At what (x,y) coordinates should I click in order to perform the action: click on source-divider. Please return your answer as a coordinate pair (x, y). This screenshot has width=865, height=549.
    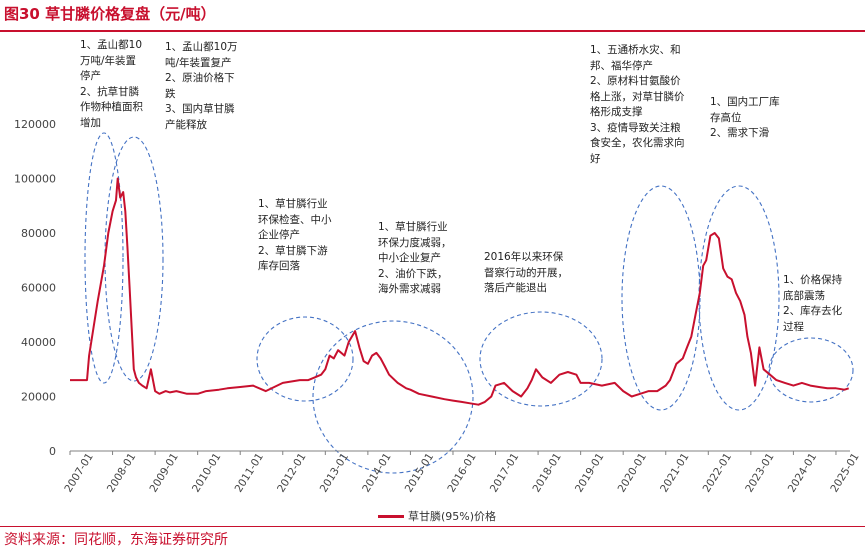
    Looking at the image, I should click on (432, 526).